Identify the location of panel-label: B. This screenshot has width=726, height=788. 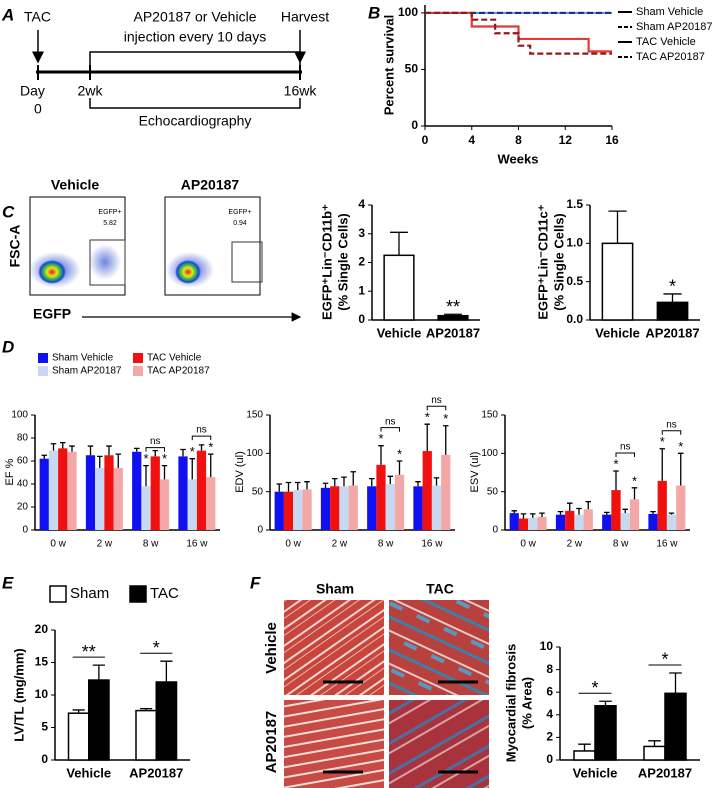
(374, 12).